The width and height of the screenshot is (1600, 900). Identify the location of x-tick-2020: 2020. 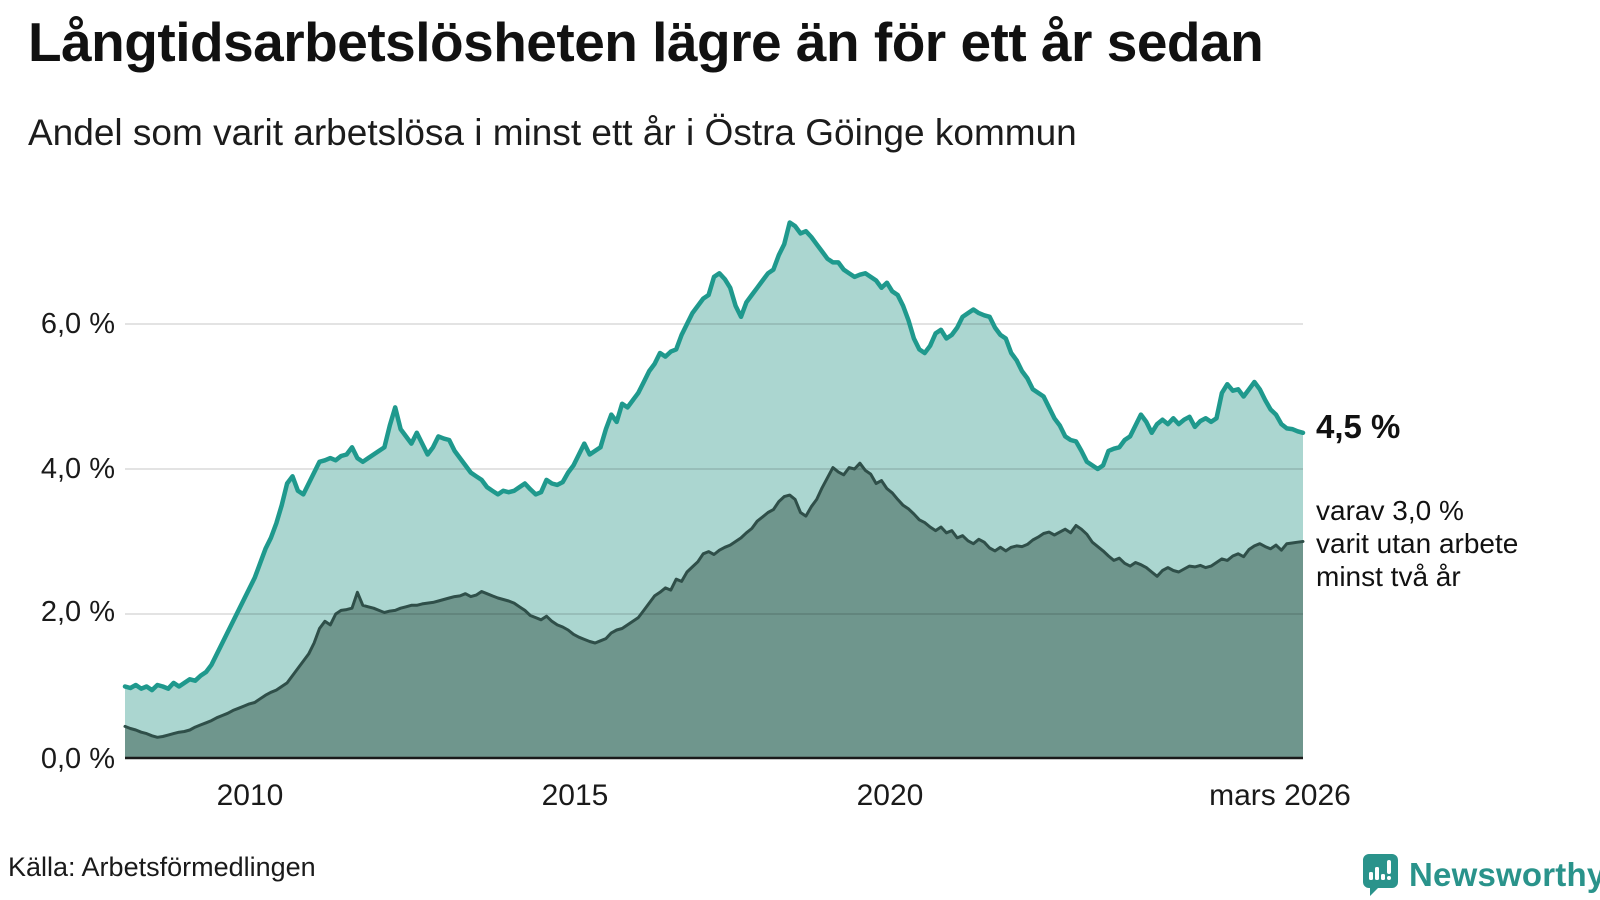
(890, 795).